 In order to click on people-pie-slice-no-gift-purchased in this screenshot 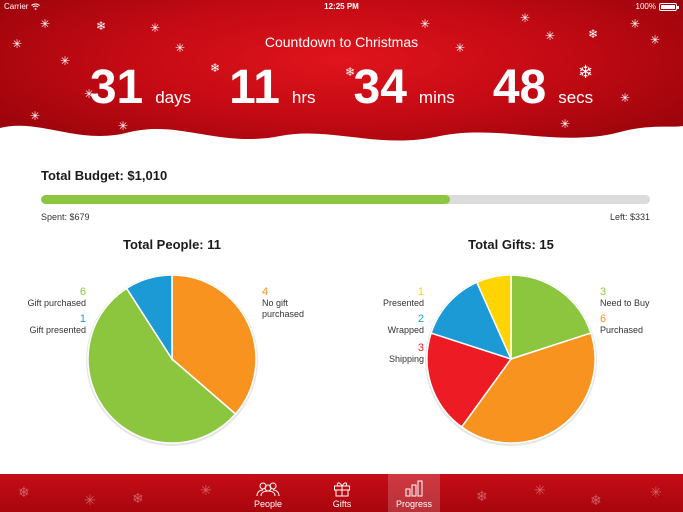, I will do `click(214, 345)`.